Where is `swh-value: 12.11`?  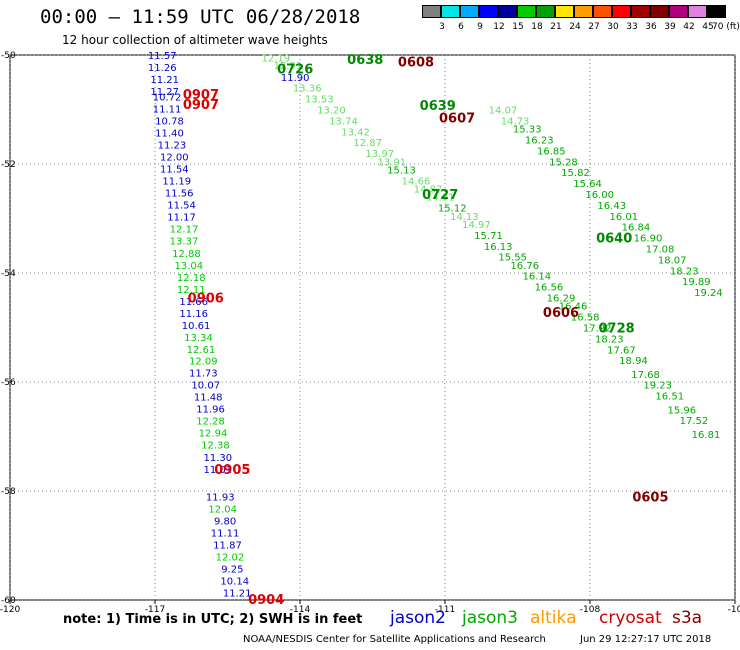 swh-value: 12.11 is located at coordinates (191, 290).